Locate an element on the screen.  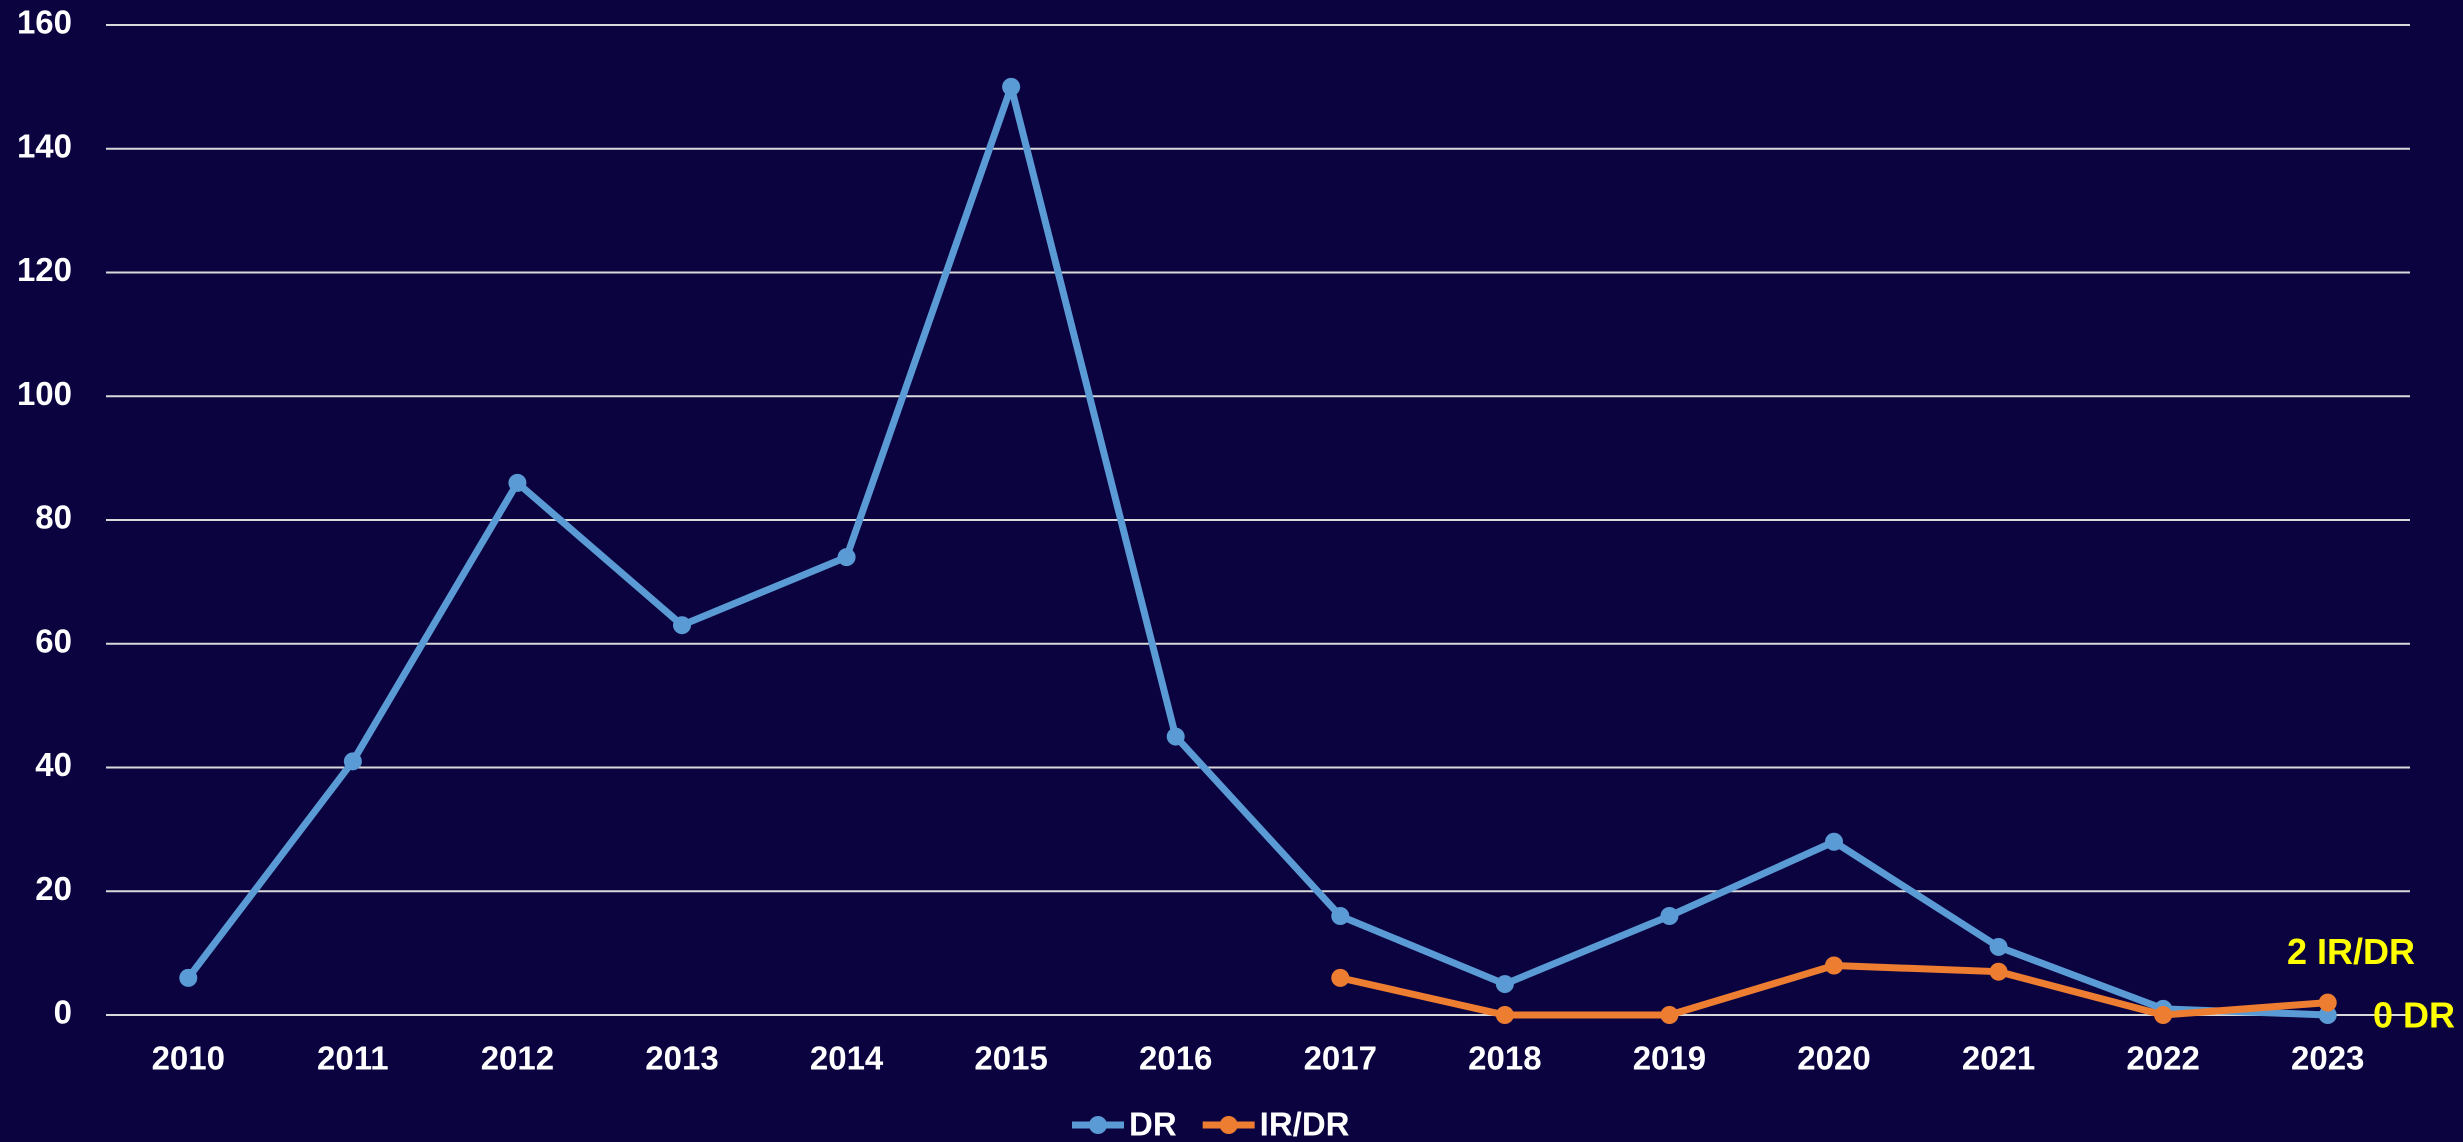
legend-label: DR is located at coordinates (1153, 1124).